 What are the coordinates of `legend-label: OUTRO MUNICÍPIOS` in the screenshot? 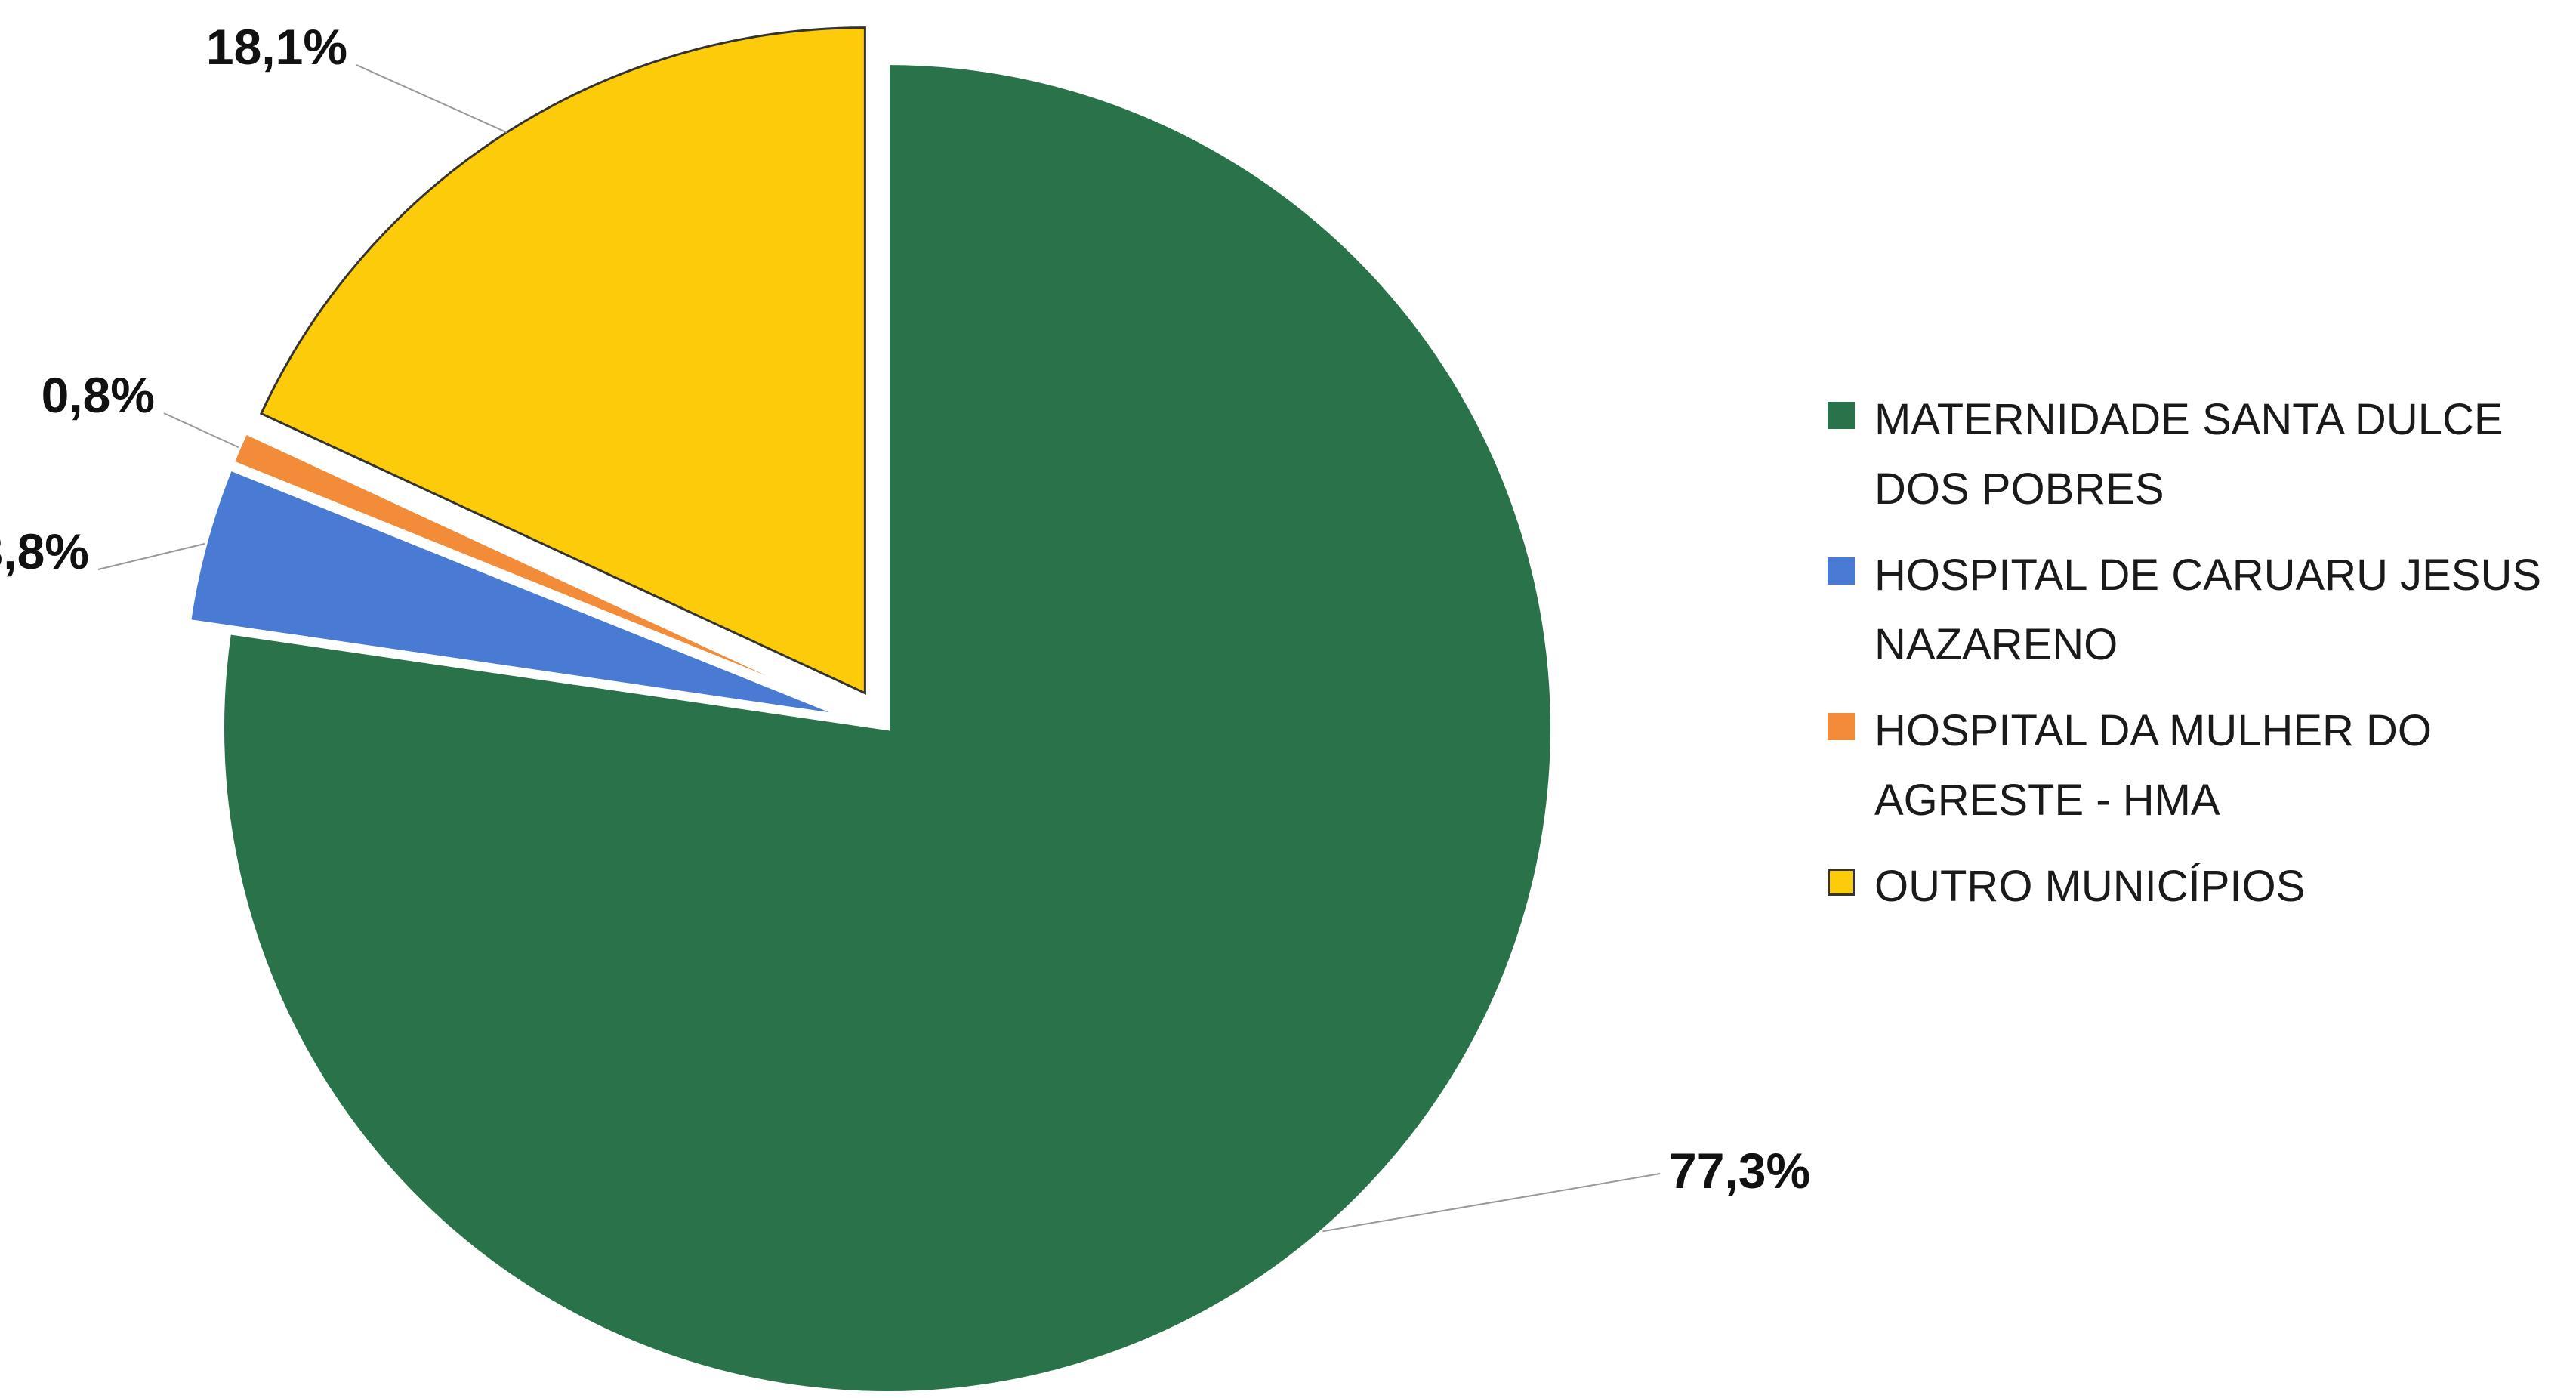 It's located at (2090, 886).